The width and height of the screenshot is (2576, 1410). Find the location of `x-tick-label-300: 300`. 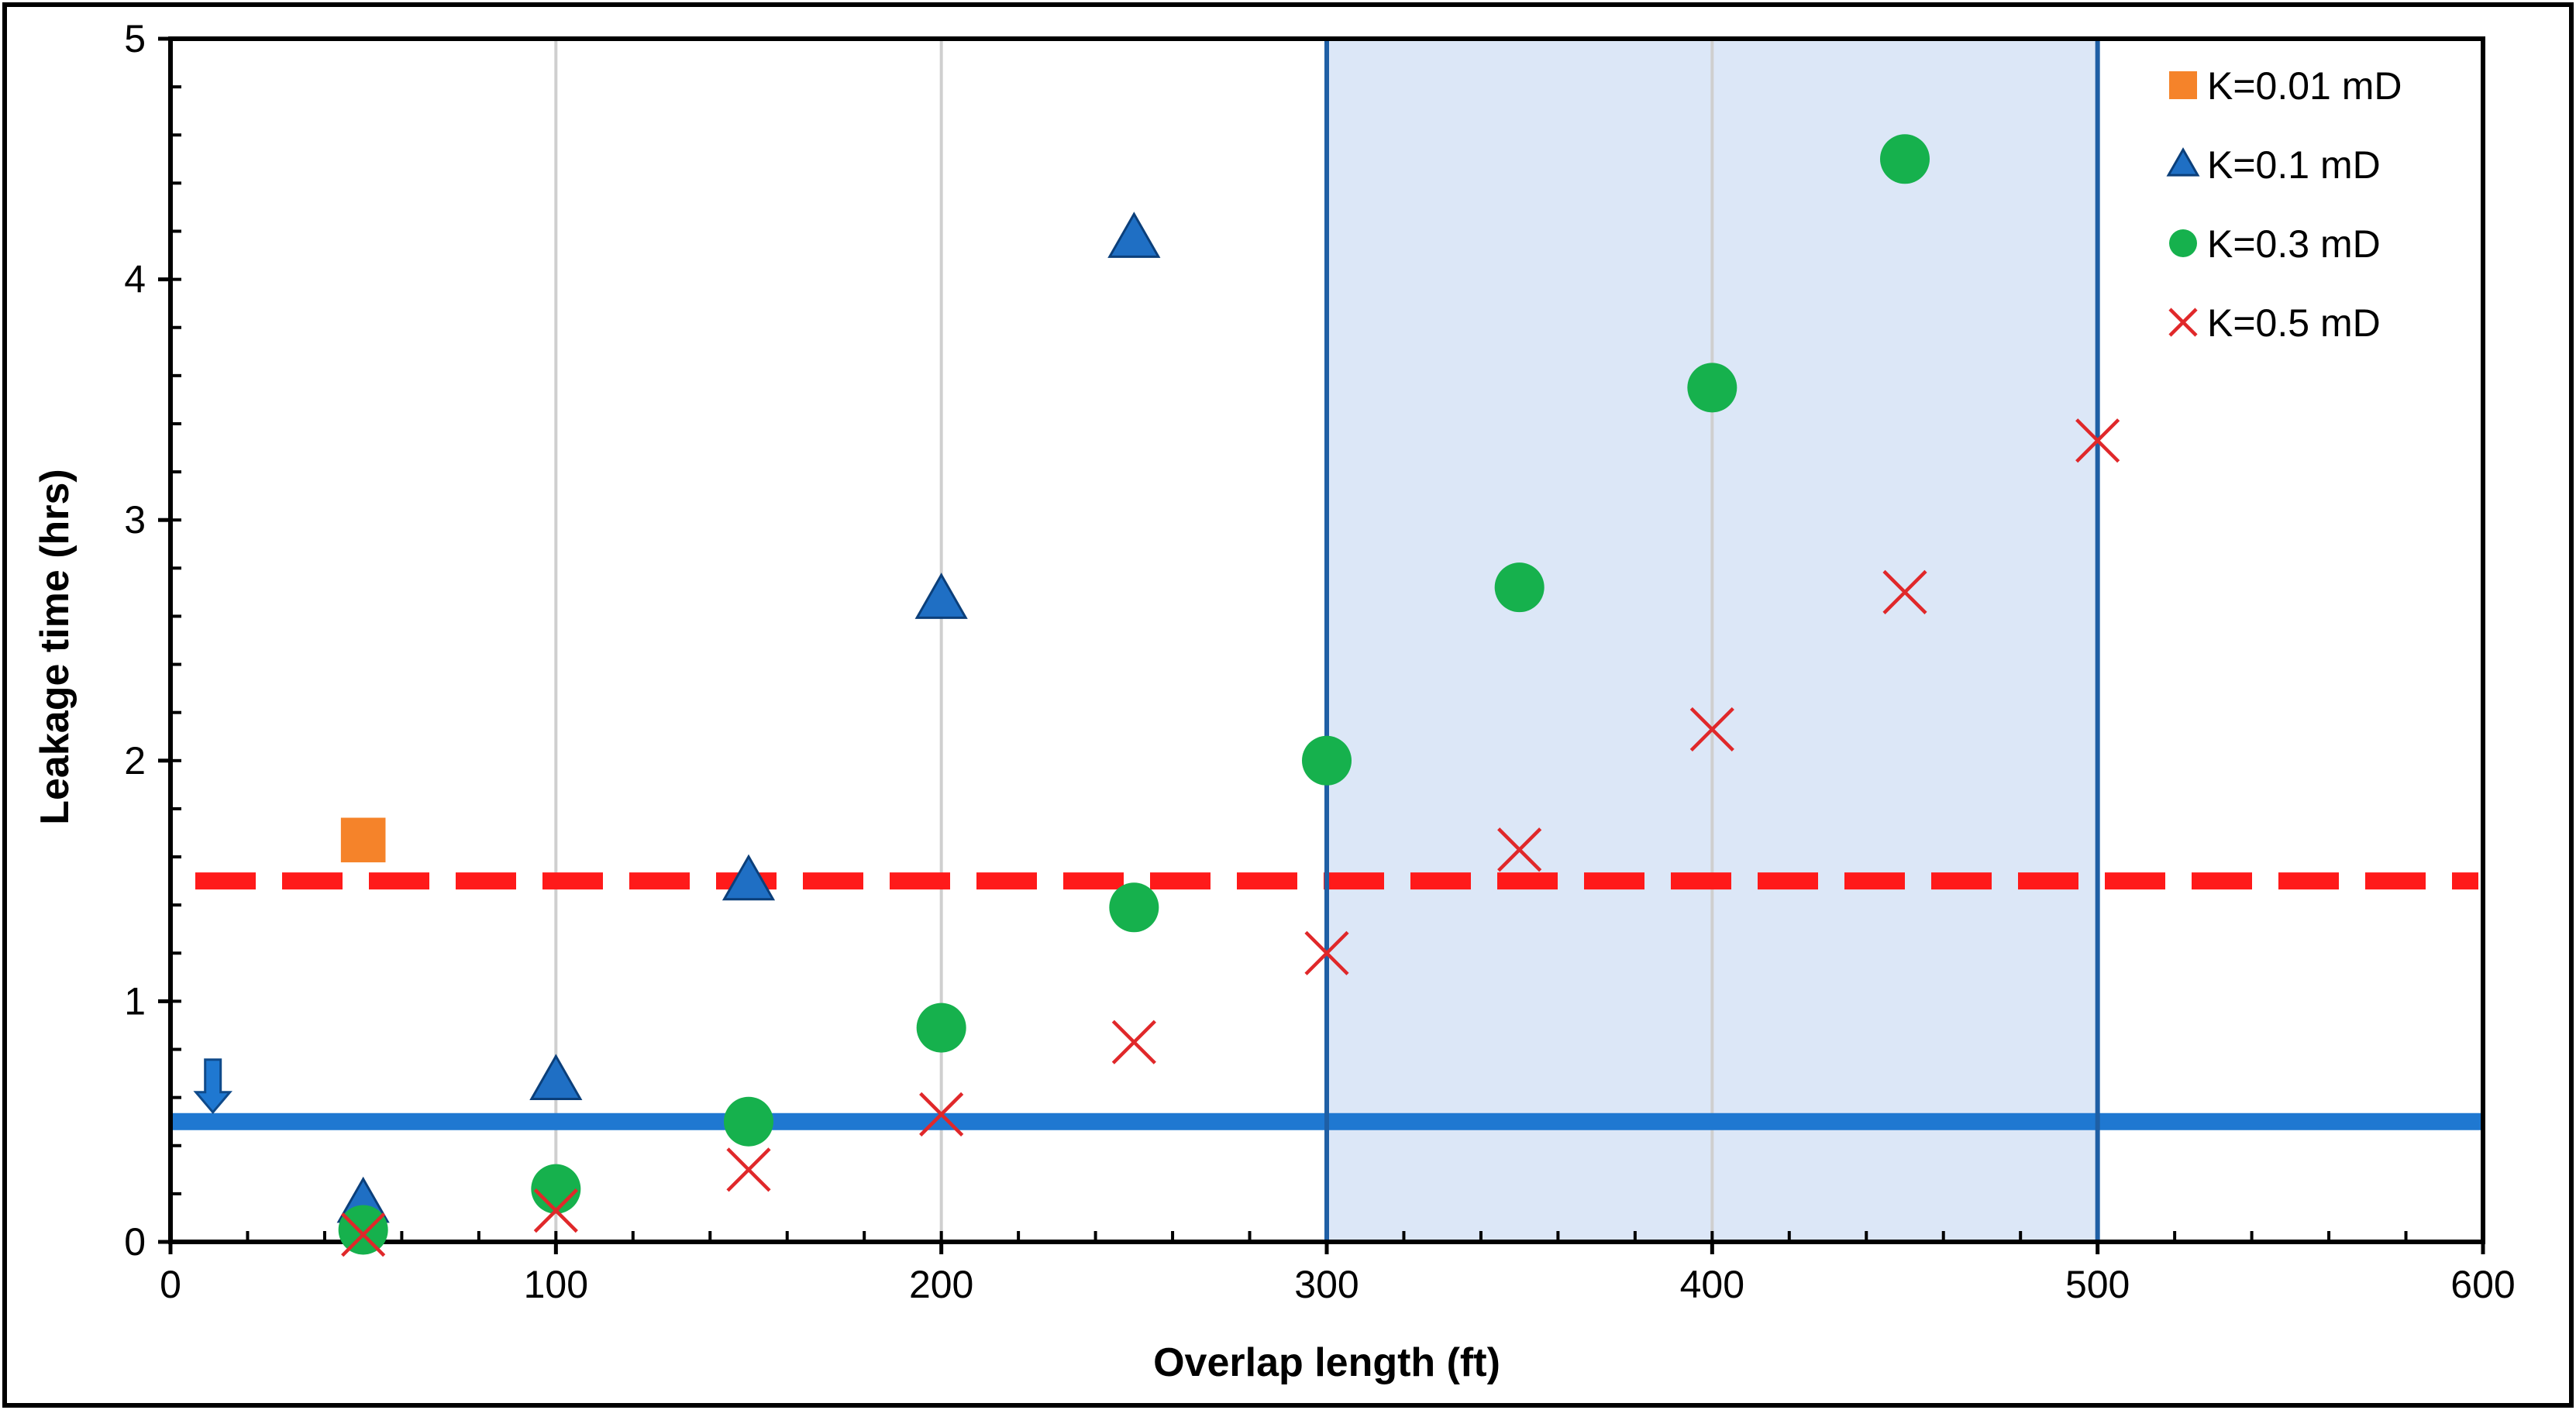

x-tick-label-300: 300 is located at coordinates (1326, 1284).